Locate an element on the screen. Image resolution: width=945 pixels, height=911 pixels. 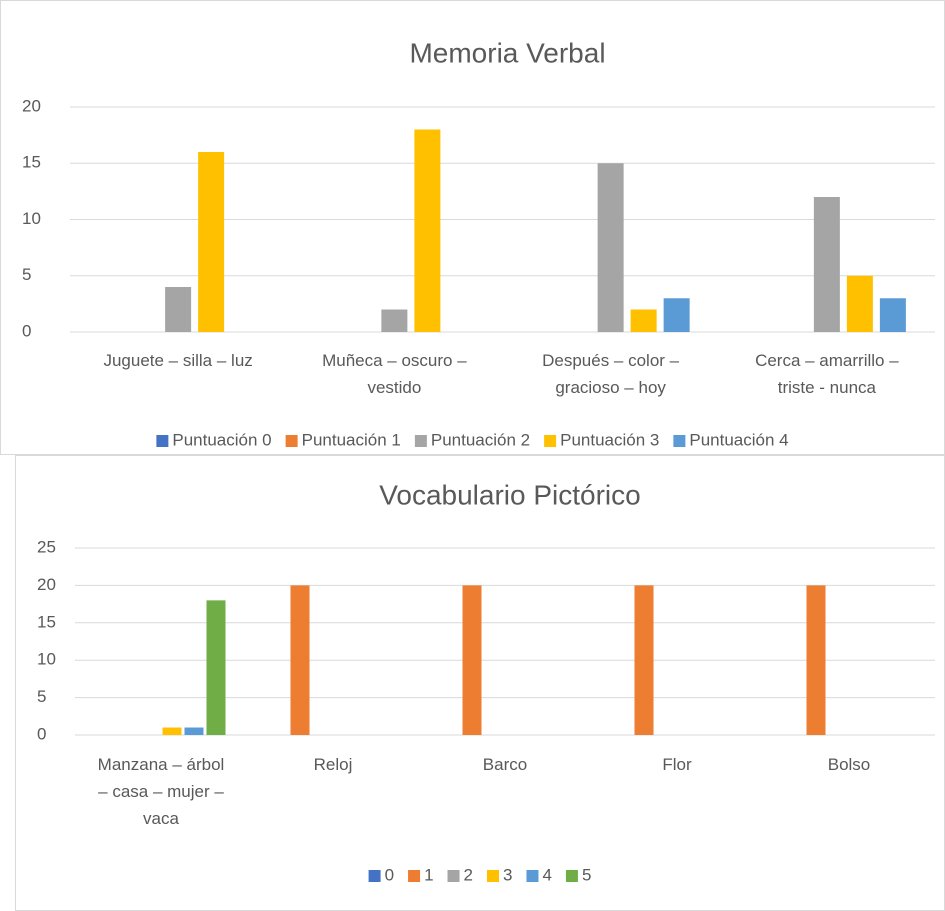
legend-label: 2 is located at coordinates (468, 874).